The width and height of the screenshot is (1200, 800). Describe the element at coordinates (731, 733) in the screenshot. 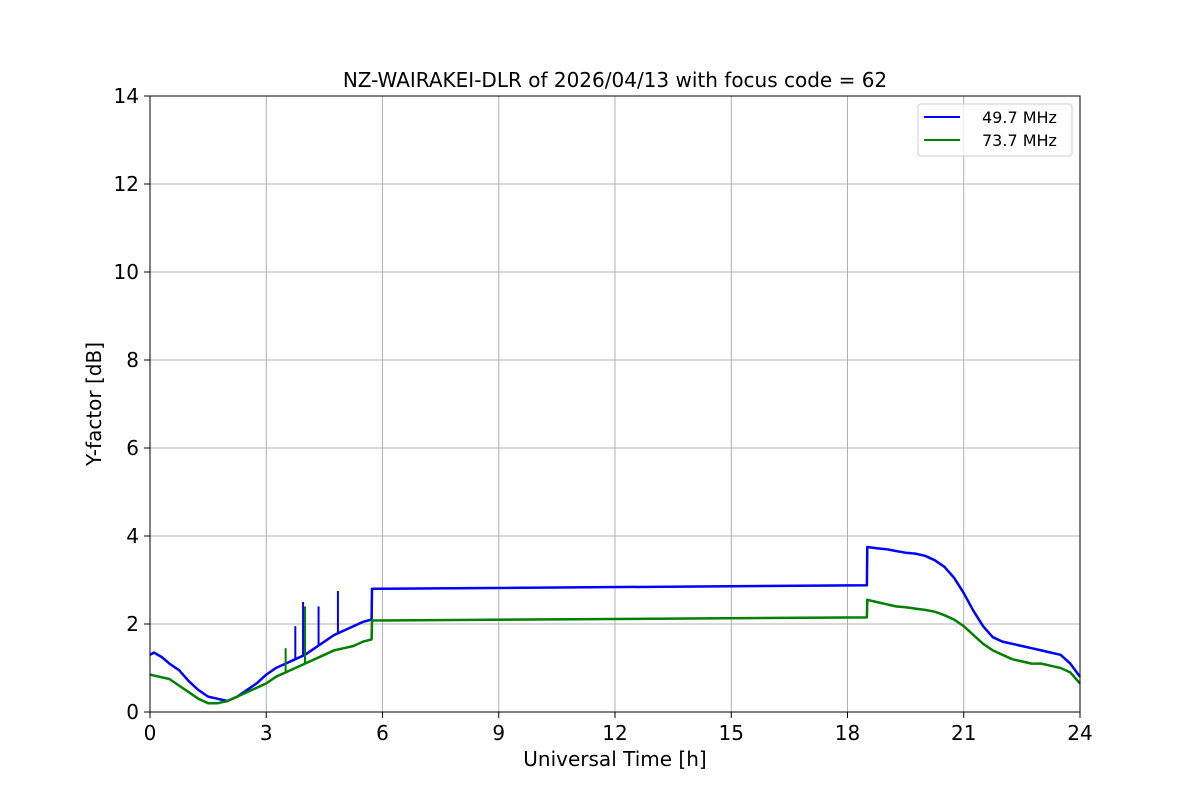

I see `x-tick-label: 15` at that location.